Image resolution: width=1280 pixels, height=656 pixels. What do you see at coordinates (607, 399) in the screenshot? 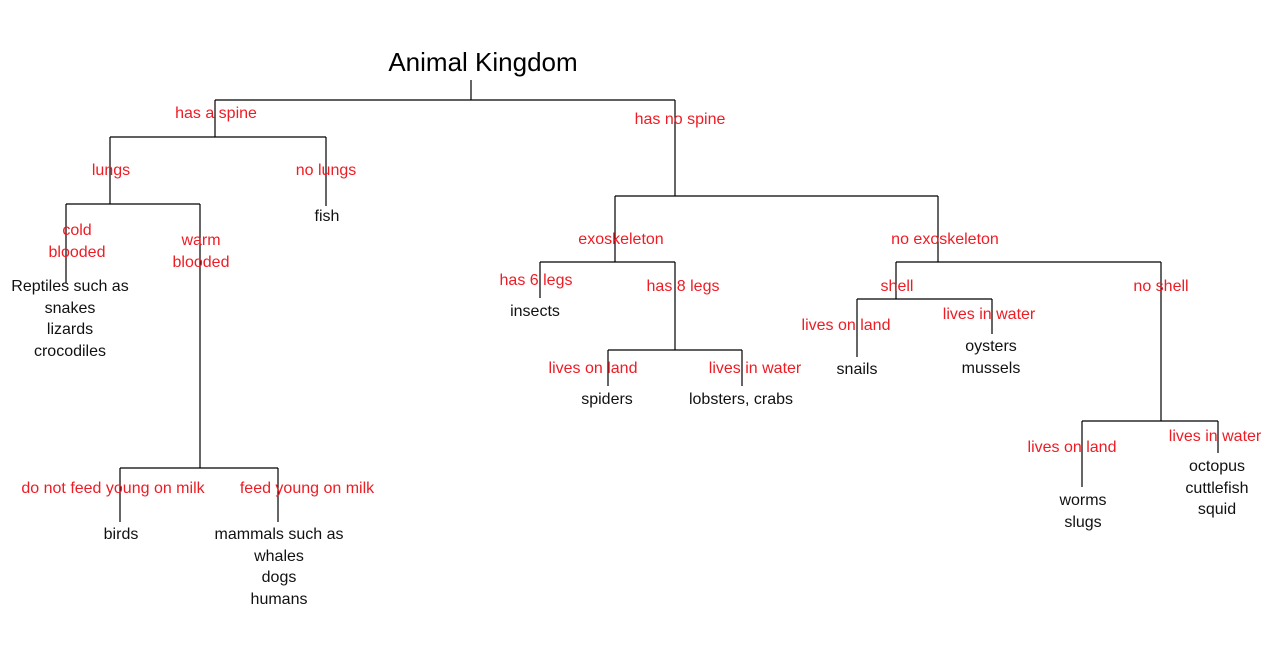
I see `leaf-spiders: spiders` at bounding box center [607, 399].